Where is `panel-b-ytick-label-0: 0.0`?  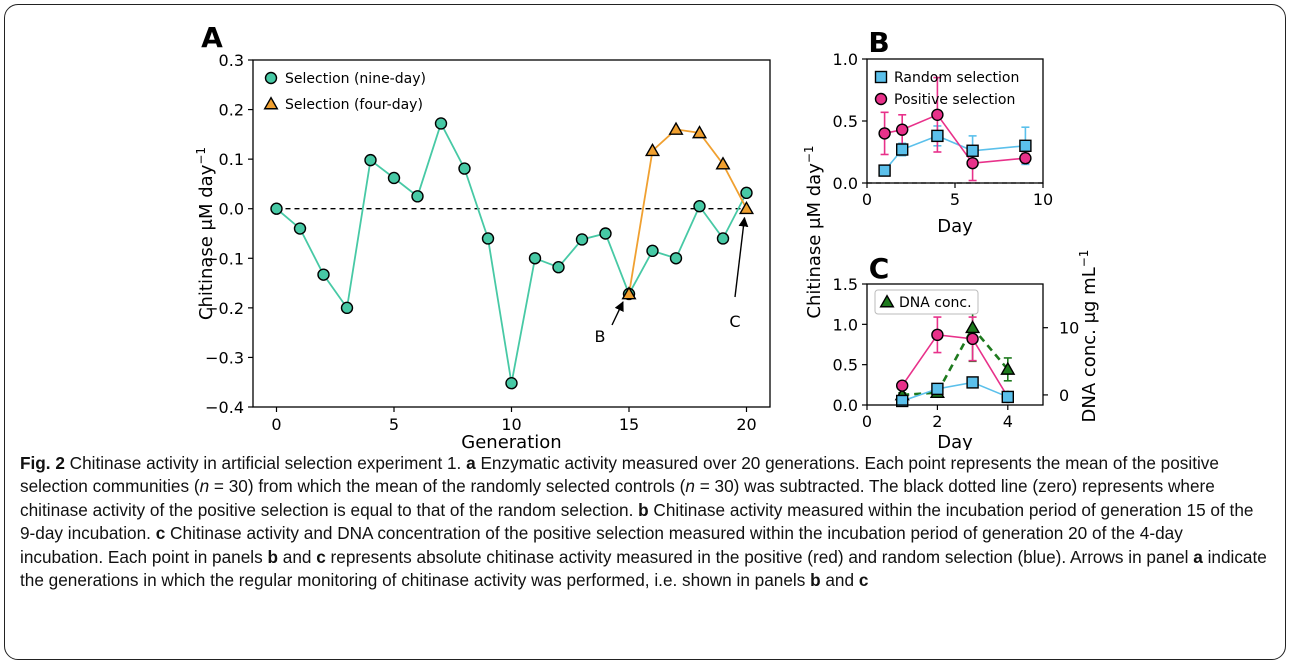
panel-b-ytick-label-0: 0.0 is located at coordinates (845, 183).